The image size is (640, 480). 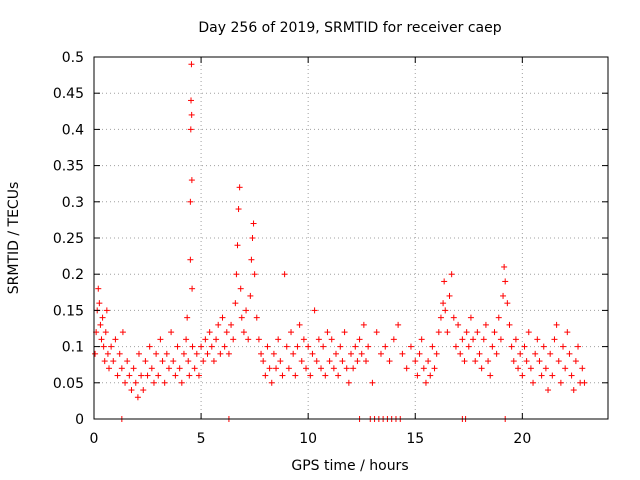 What do you see at coordinates (68, 94) in the screenshot?
I see `y-tick-label: 0.45` at bounding box center [68, 94].